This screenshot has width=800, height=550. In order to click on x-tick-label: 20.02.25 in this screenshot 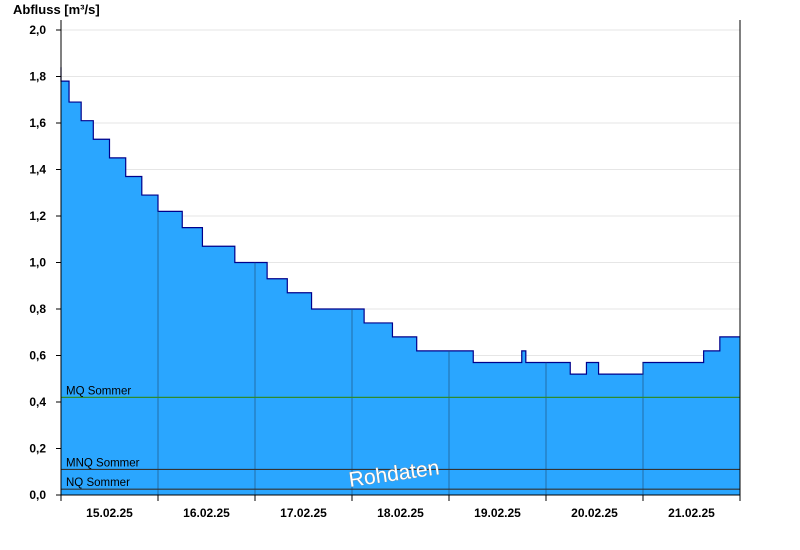, I will do `click(594, 513)`.